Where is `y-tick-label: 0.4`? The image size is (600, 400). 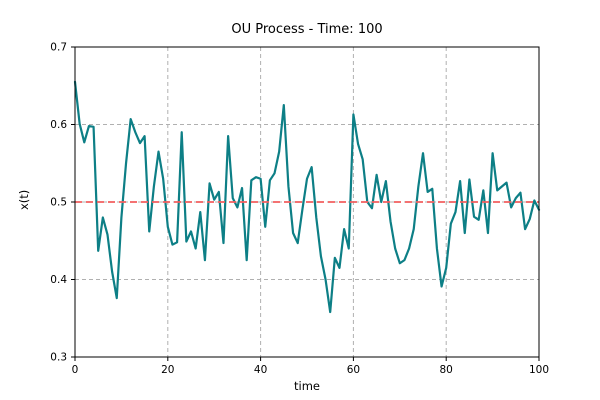 y-tick-label: 0.4 is located at coordinates (58, 280).